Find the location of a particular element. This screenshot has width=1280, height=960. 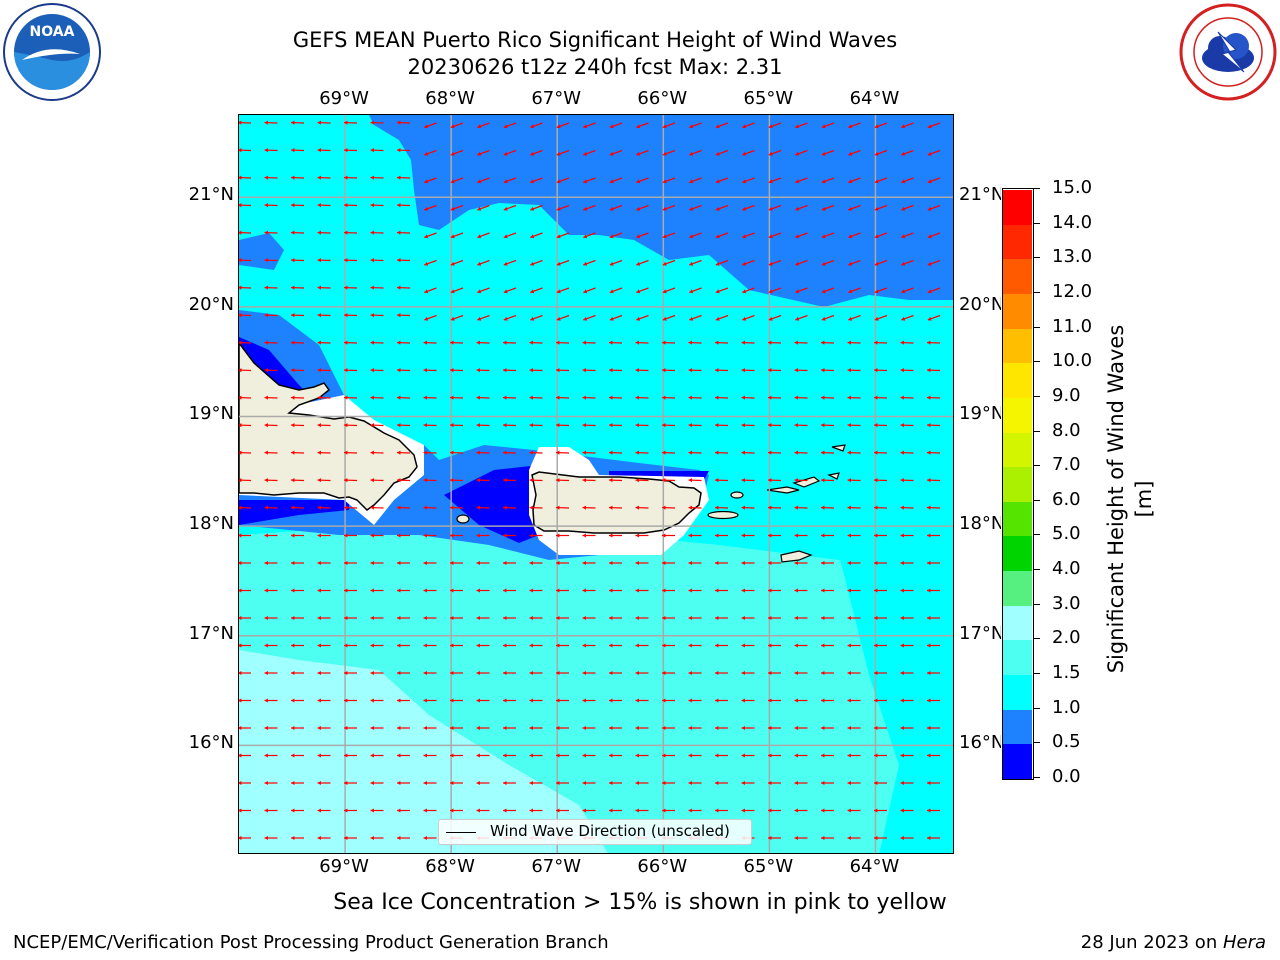

lon-tick-bot-1: 68°W is located at coordinates (450, 866).